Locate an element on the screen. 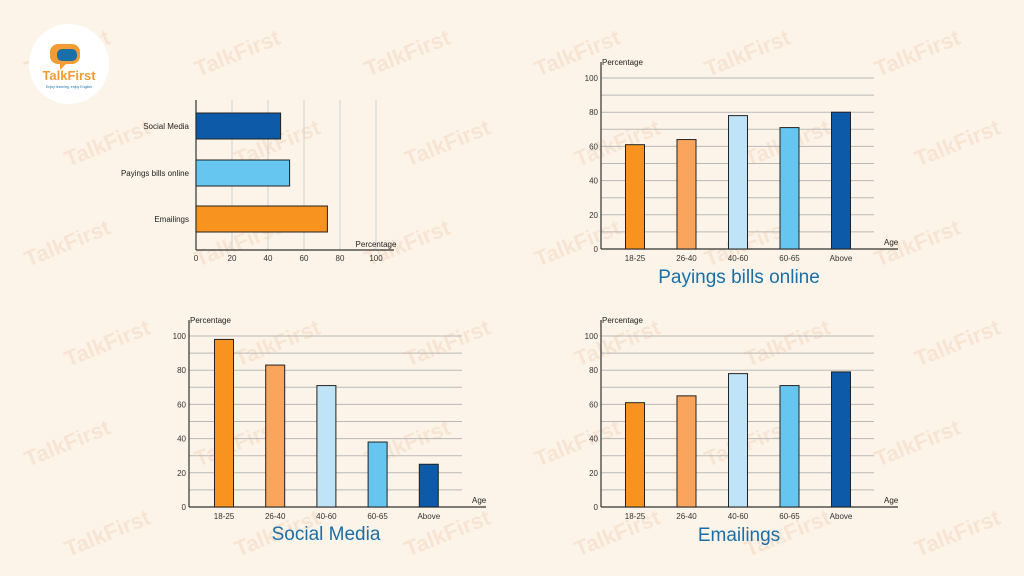 The width and height of the screenshot is (1024, 576). chart-title: Emailings is located at coordinates (739, 535).